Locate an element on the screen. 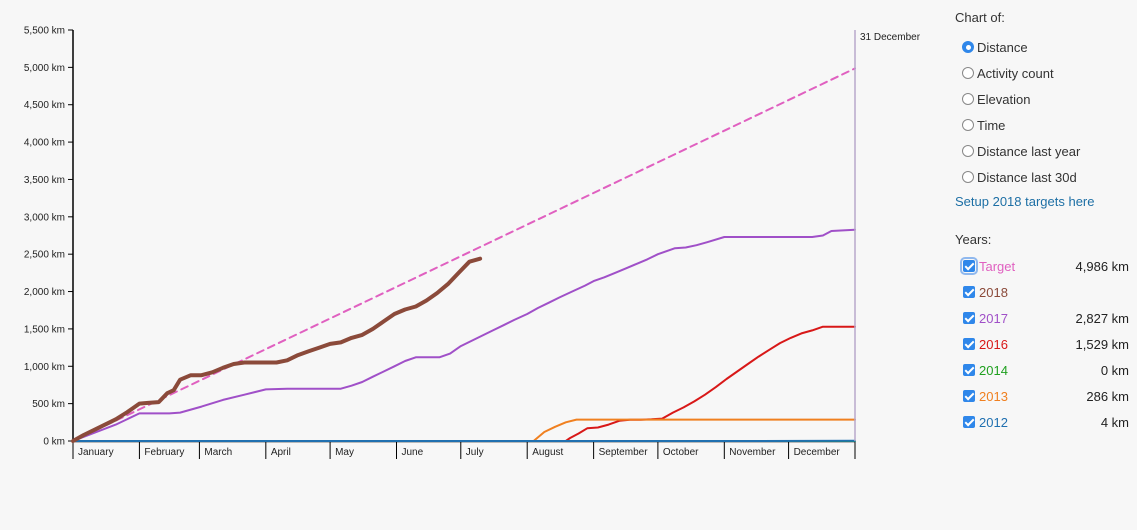  year-total: 0 km is located at coordinates (1114, 370).